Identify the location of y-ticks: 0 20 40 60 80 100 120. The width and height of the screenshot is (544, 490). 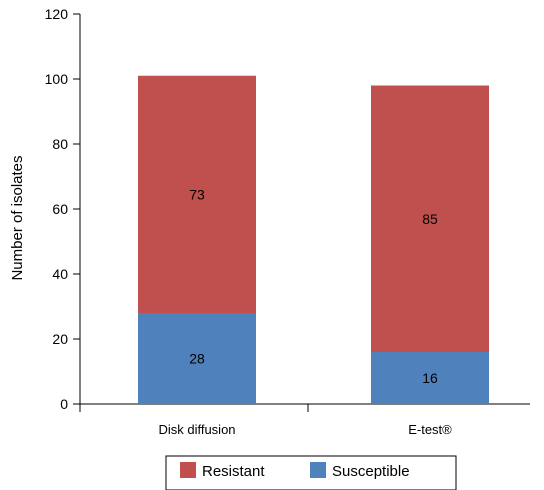
(62, 209).